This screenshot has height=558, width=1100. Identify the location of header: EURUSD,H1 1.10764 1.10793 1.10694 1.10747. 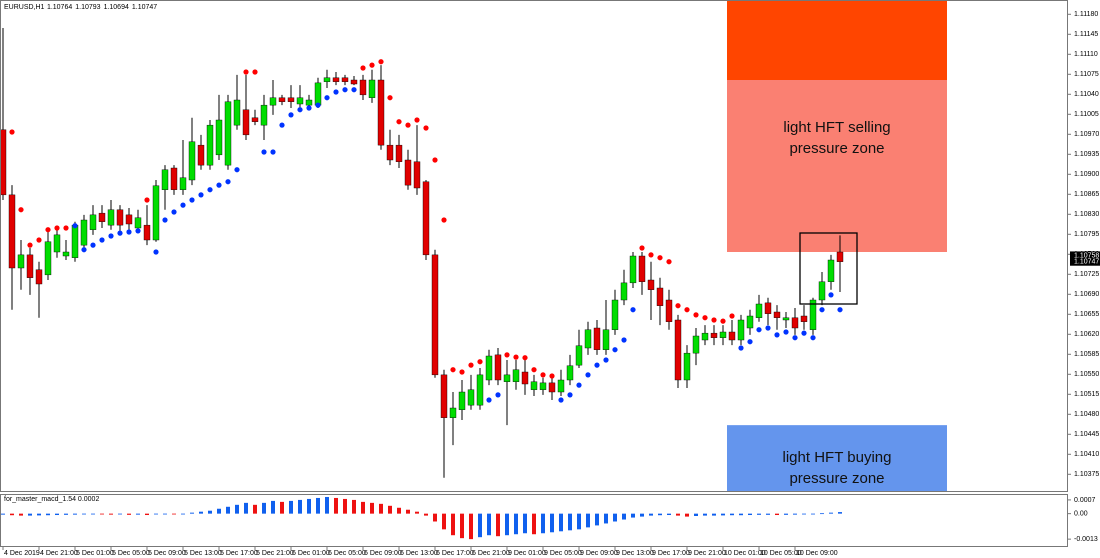
(80, 7).